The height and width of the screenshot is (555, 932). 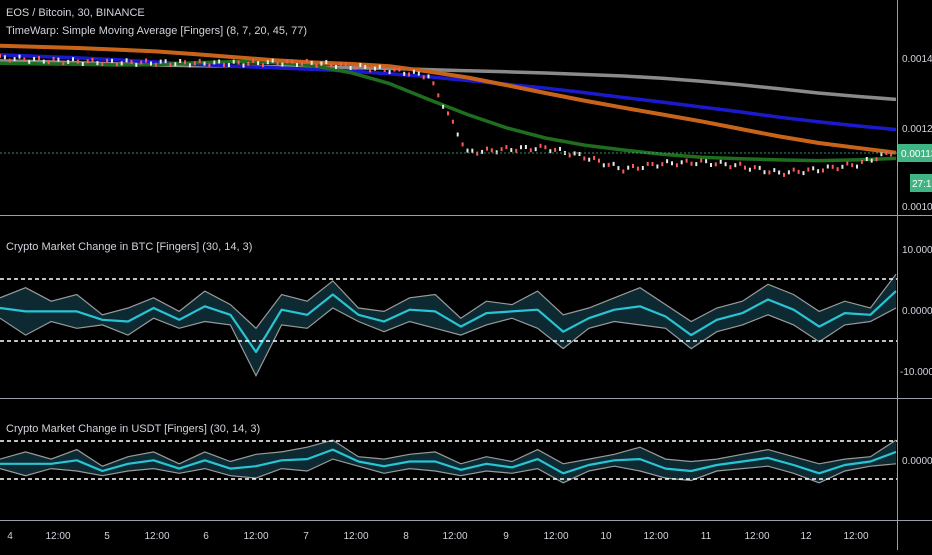 What do you see at coordinates (10, 536) in the screenshot?
I see `time-tick: 4` at bounding box center [10, 536].